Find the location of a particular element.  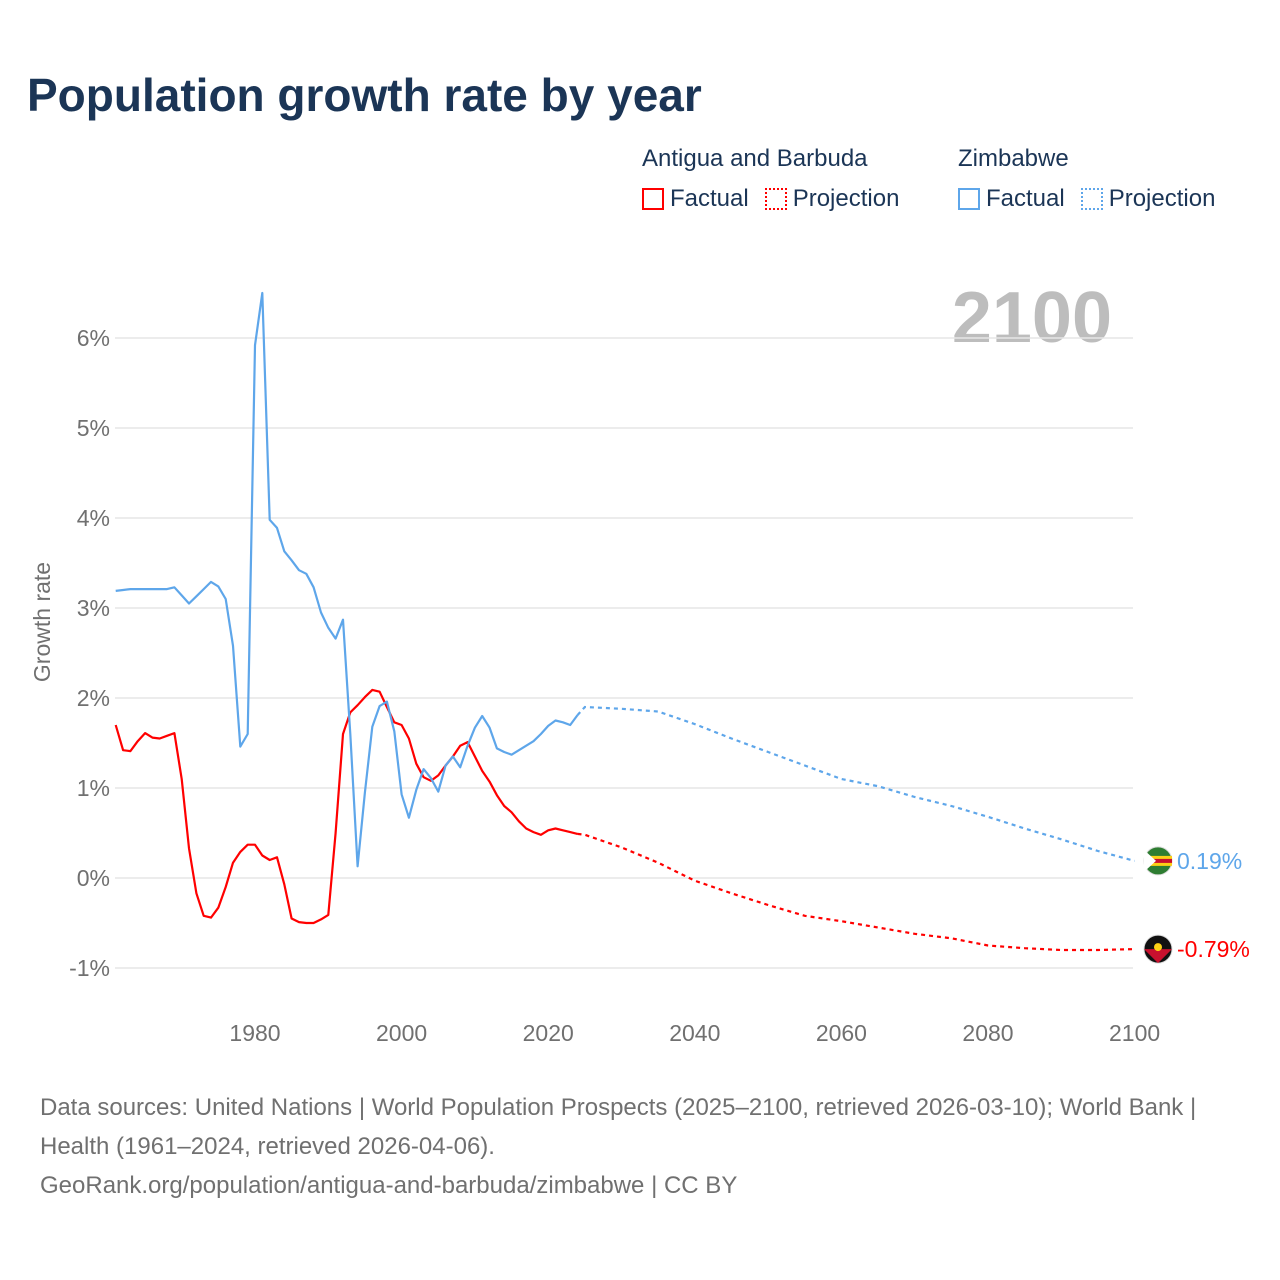

x-tick-label: 2040 is located at coordinates (694, 1033).